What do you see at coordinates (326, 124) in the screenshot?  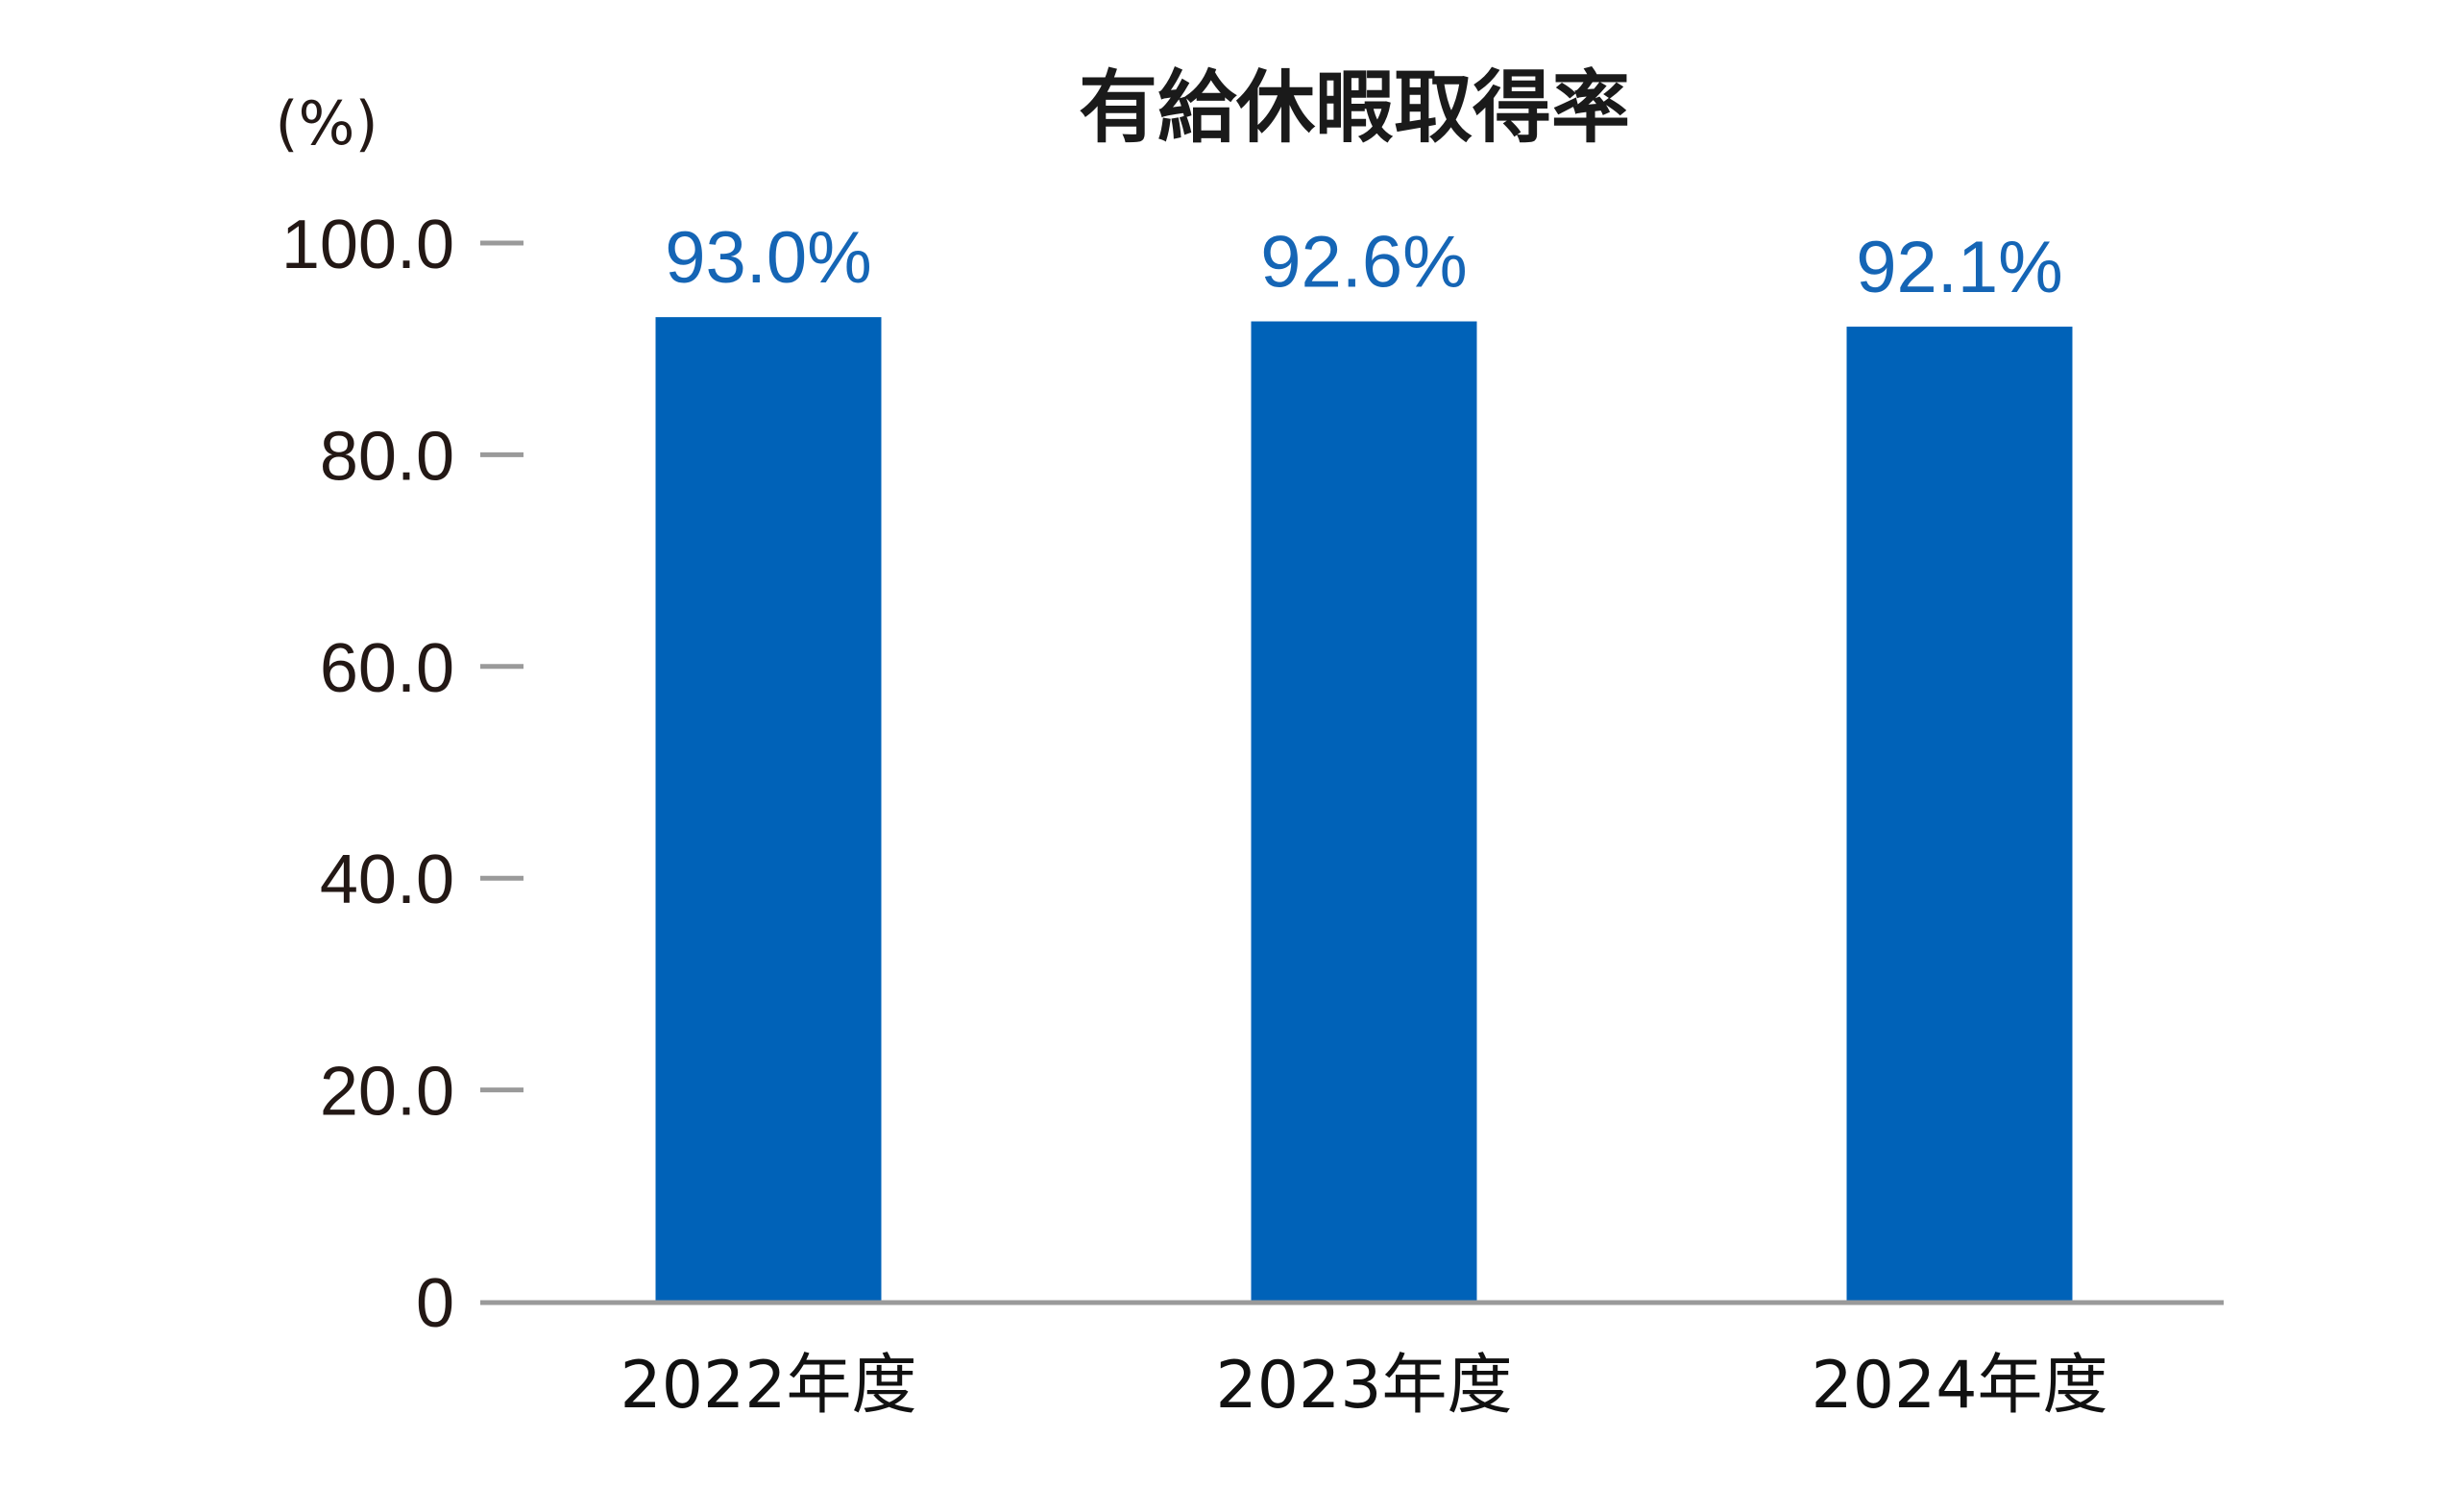 I see `y-axis-unit-label: (%)` at bounding box center [326, 124].